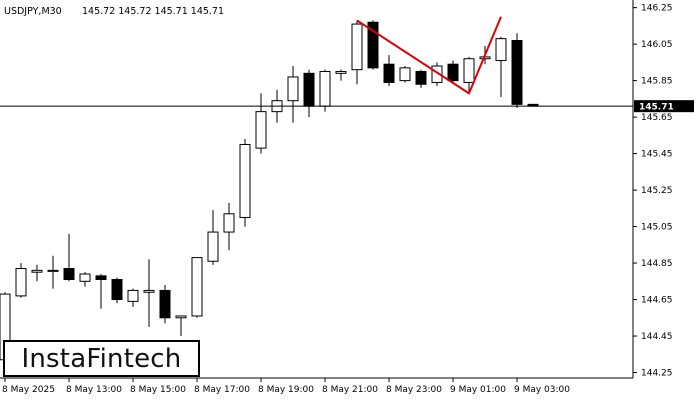  What do you see at coordinates (657, 228) in the screenshot?
I see `y-tick-label: 145.05` at bounding box center [657, 228].